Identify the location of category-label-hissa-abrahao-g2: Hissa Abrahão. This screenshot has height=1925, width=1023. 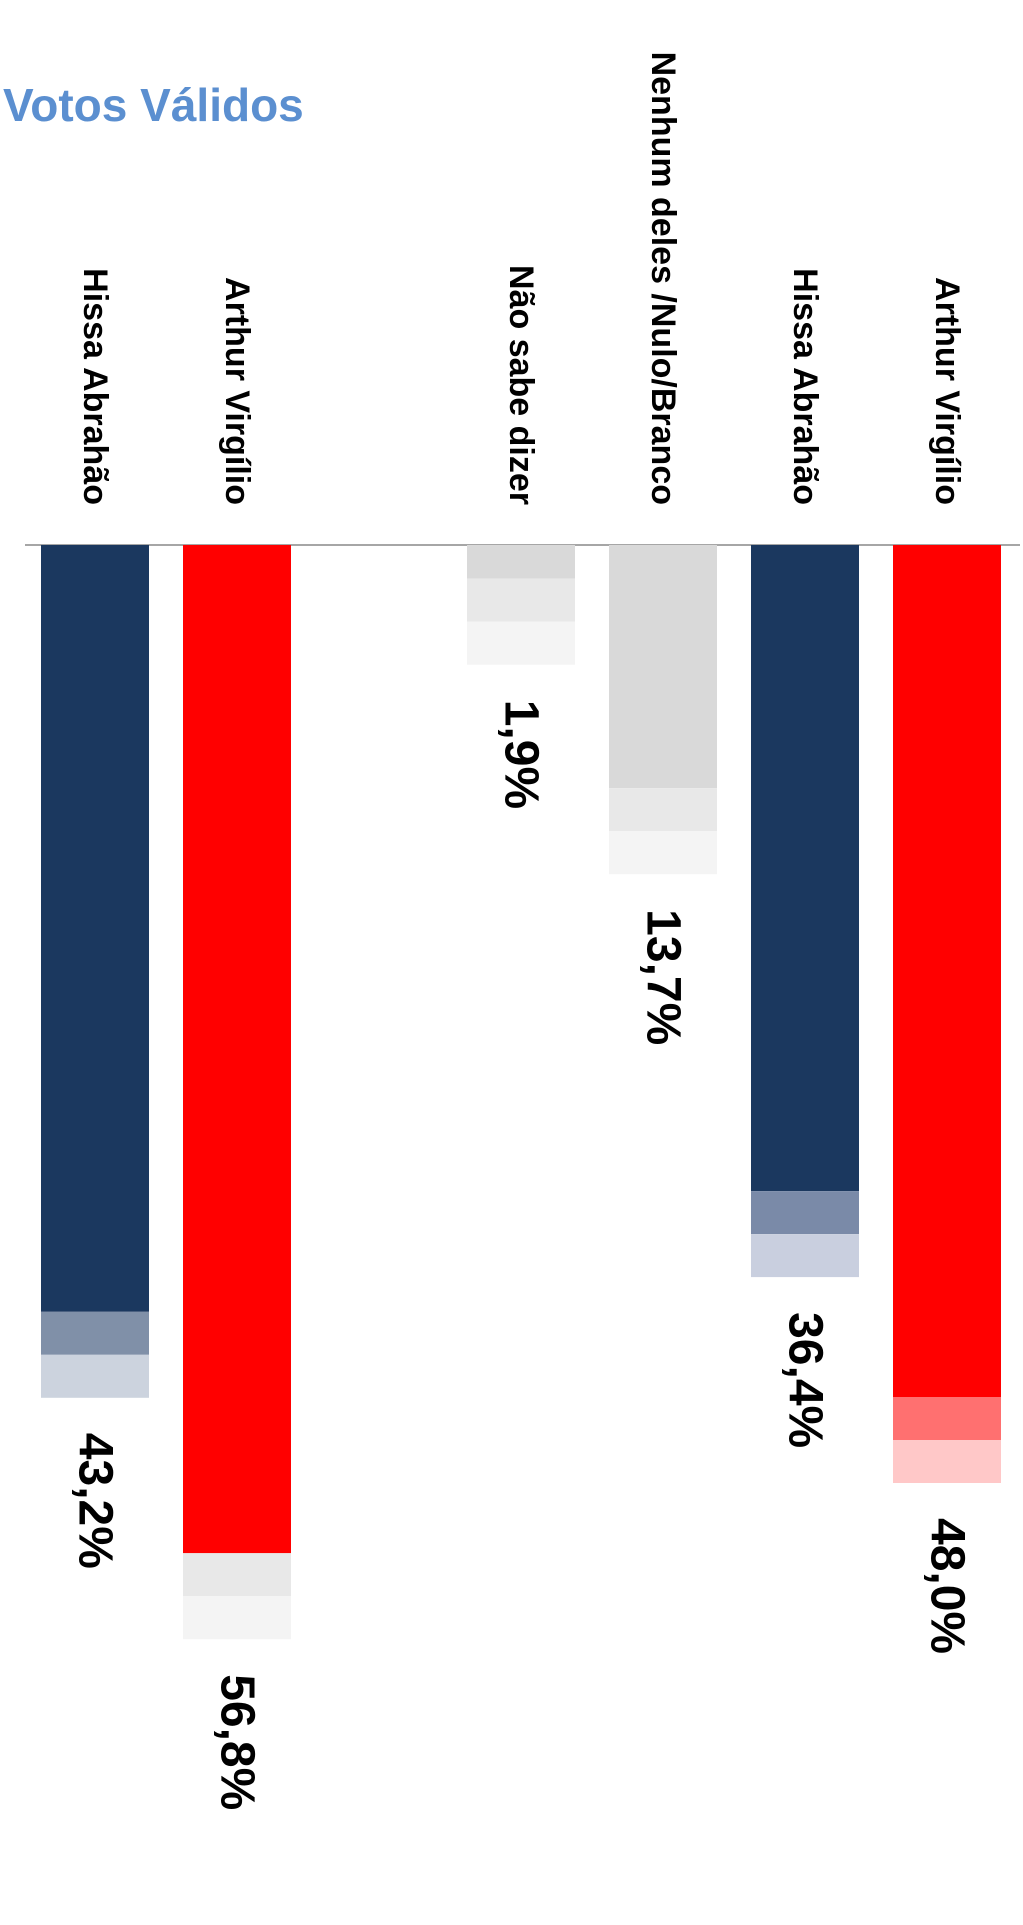
(95, 386).